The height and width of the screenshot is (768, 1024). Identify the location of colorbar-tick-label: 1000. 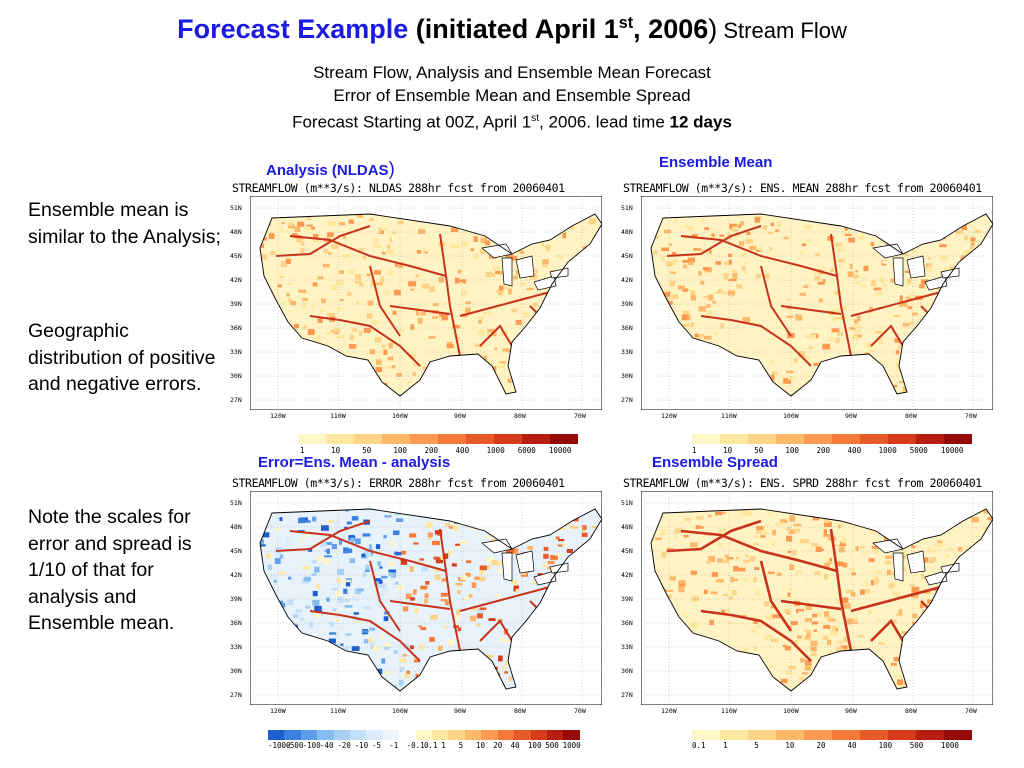
(495, 450).